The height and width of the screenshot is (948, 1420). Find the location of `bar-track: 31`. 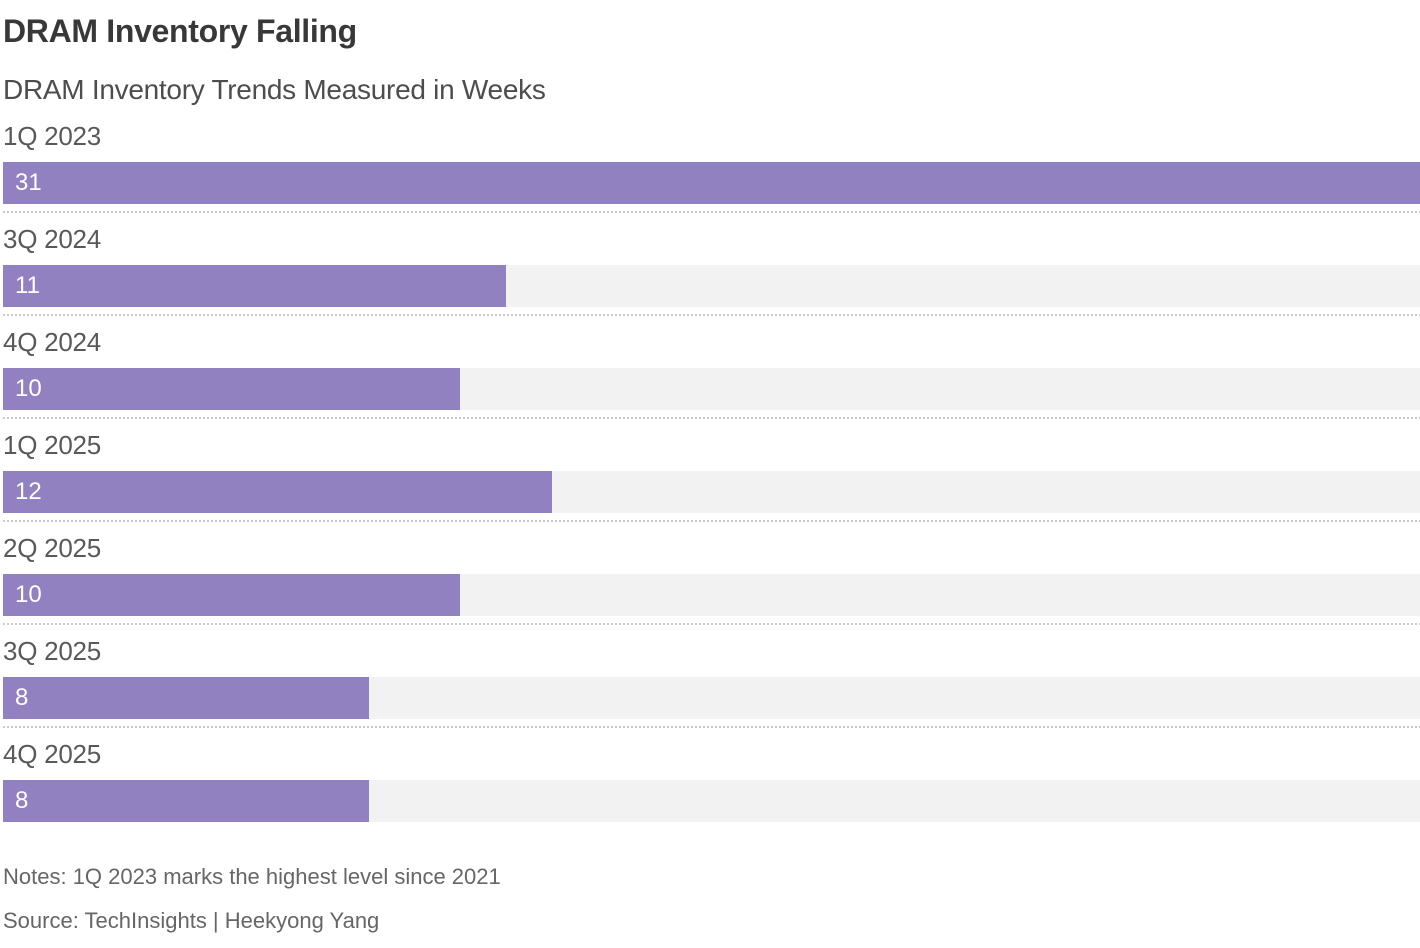

bar-track: 31 is located at coordinates (711, 183).